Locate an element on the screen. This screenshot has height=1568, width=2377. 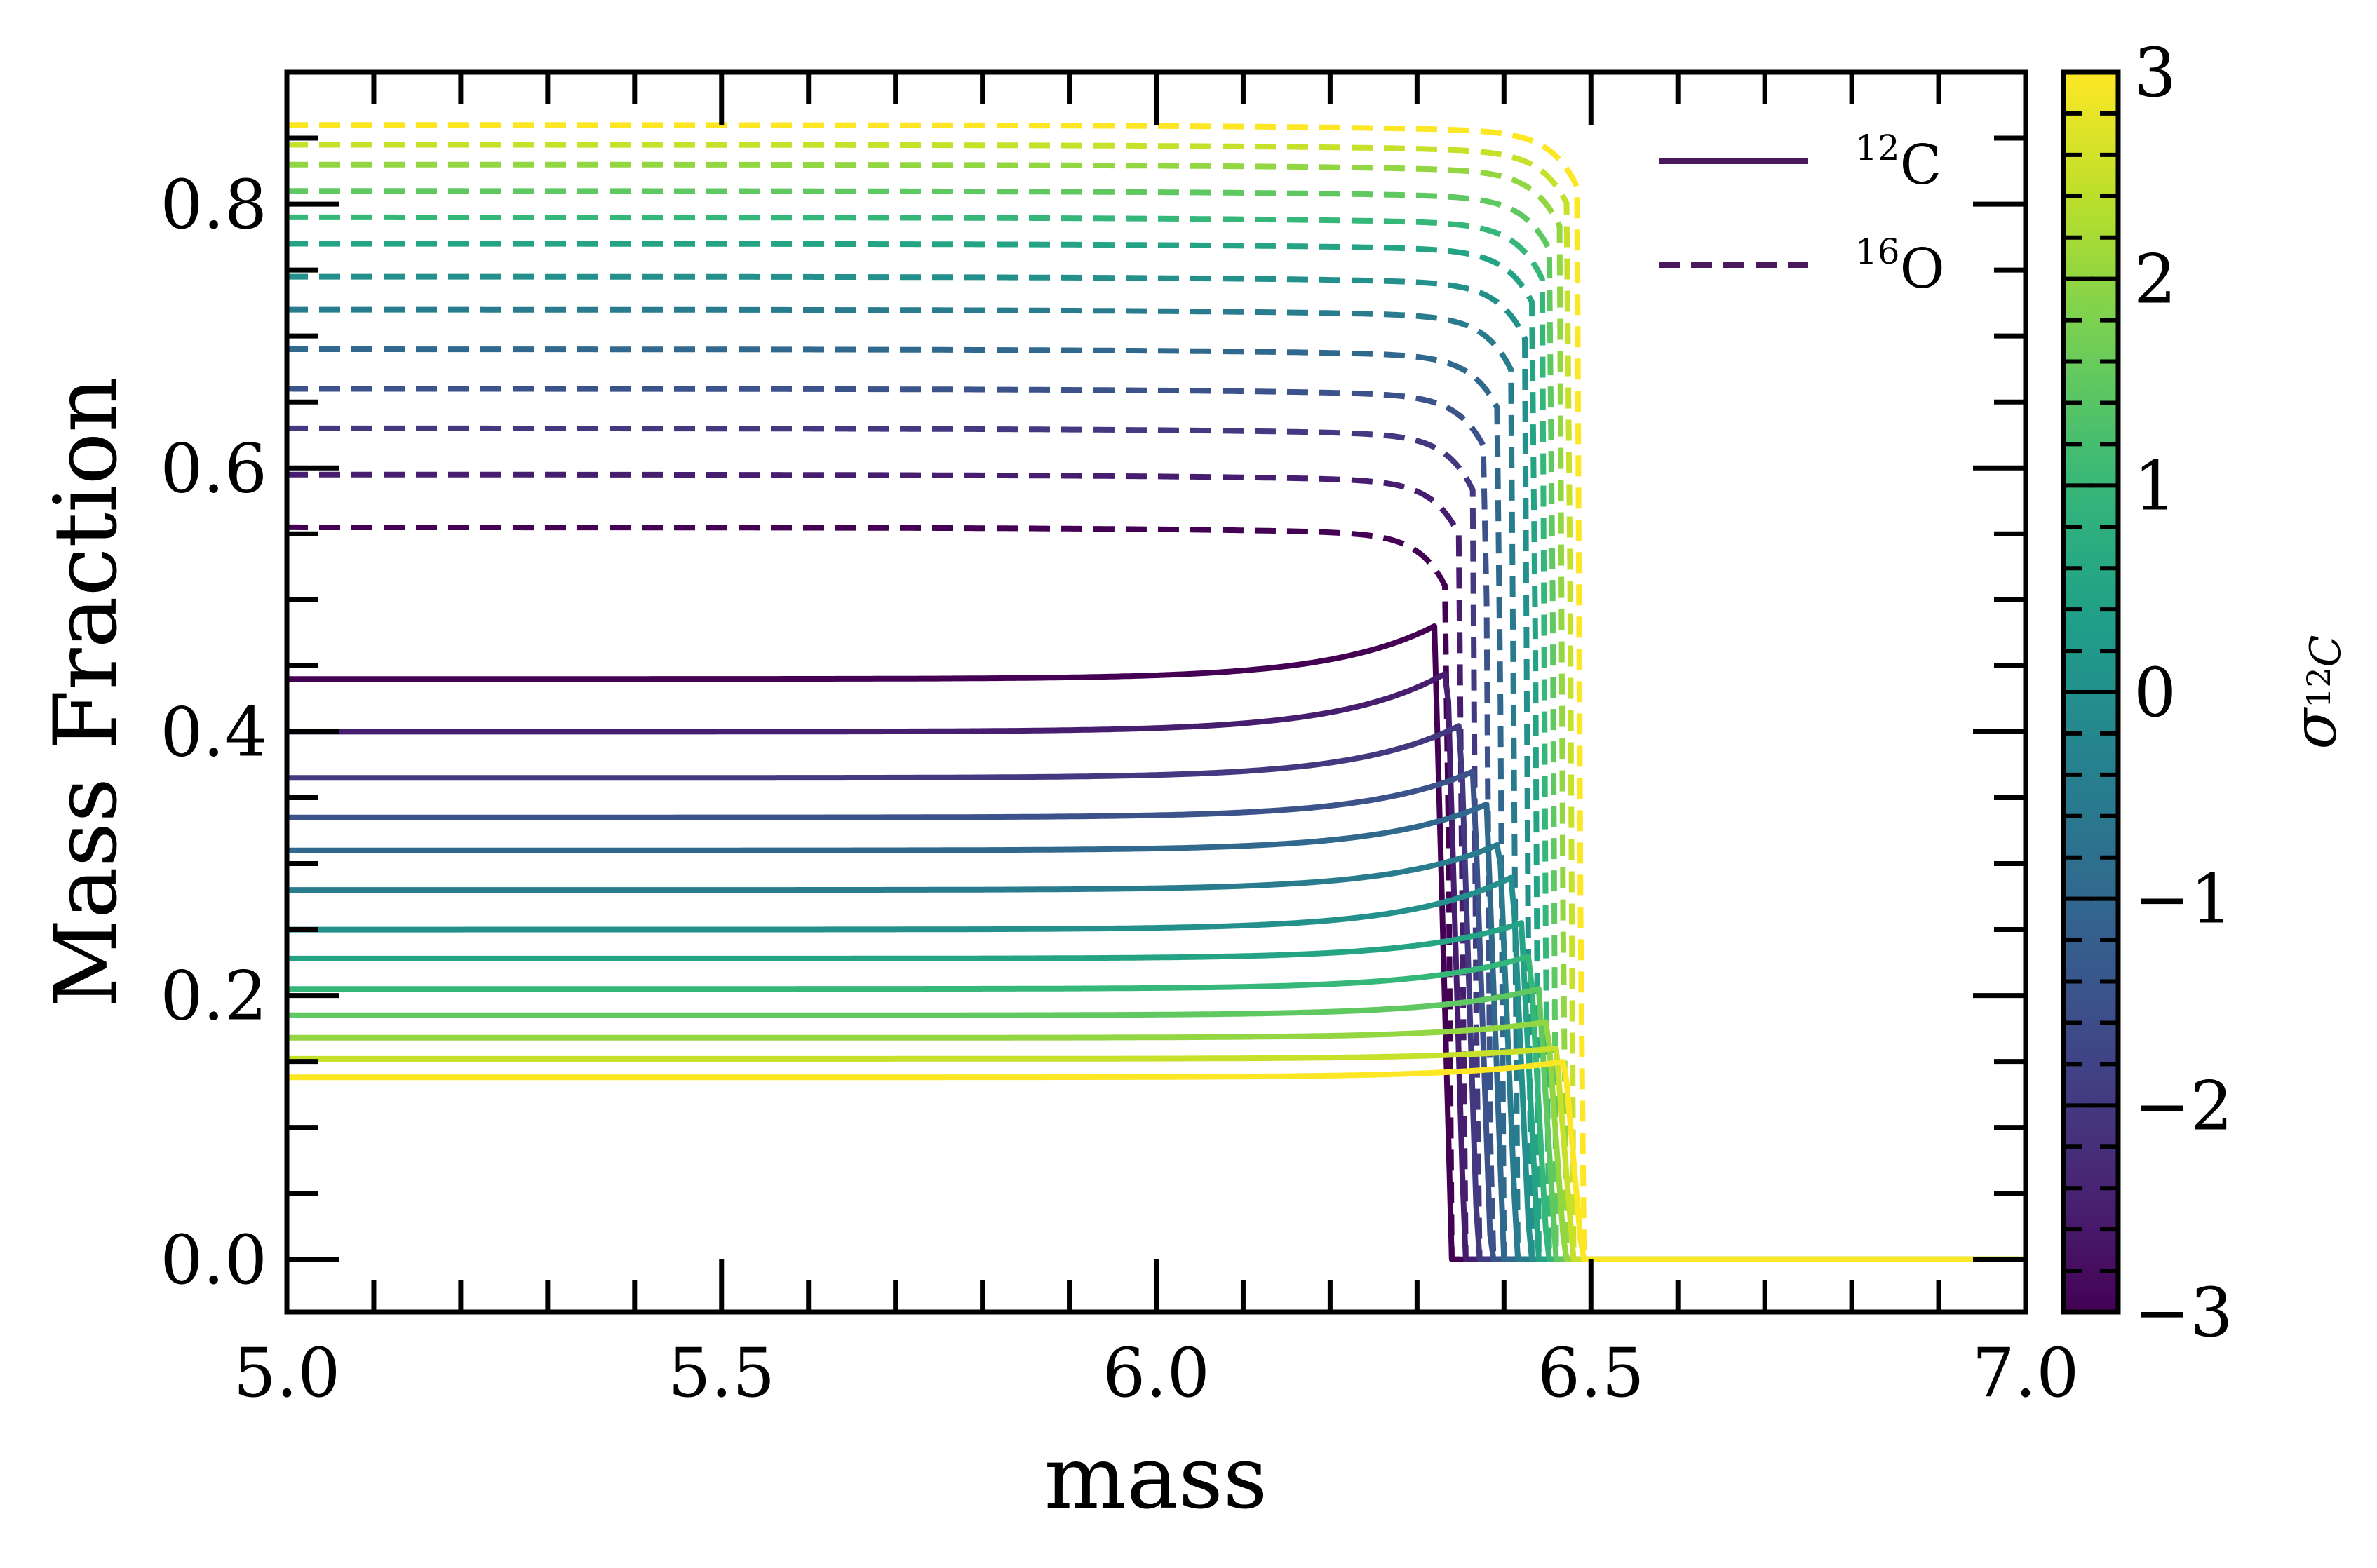
y-tick-label: 0.8 is located at coordinates (213, 205).